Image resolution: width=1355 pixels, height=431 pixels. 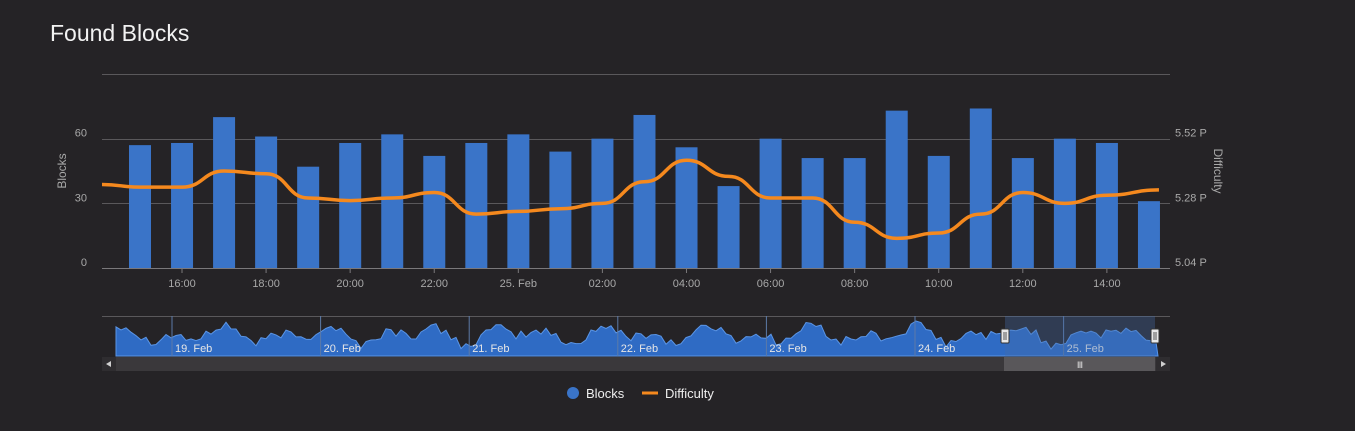 What do you see at coordinates (787, 349) in the screenshot?
I see `navigator-date-label: 23. Feb` at bounding box center [787, 349].